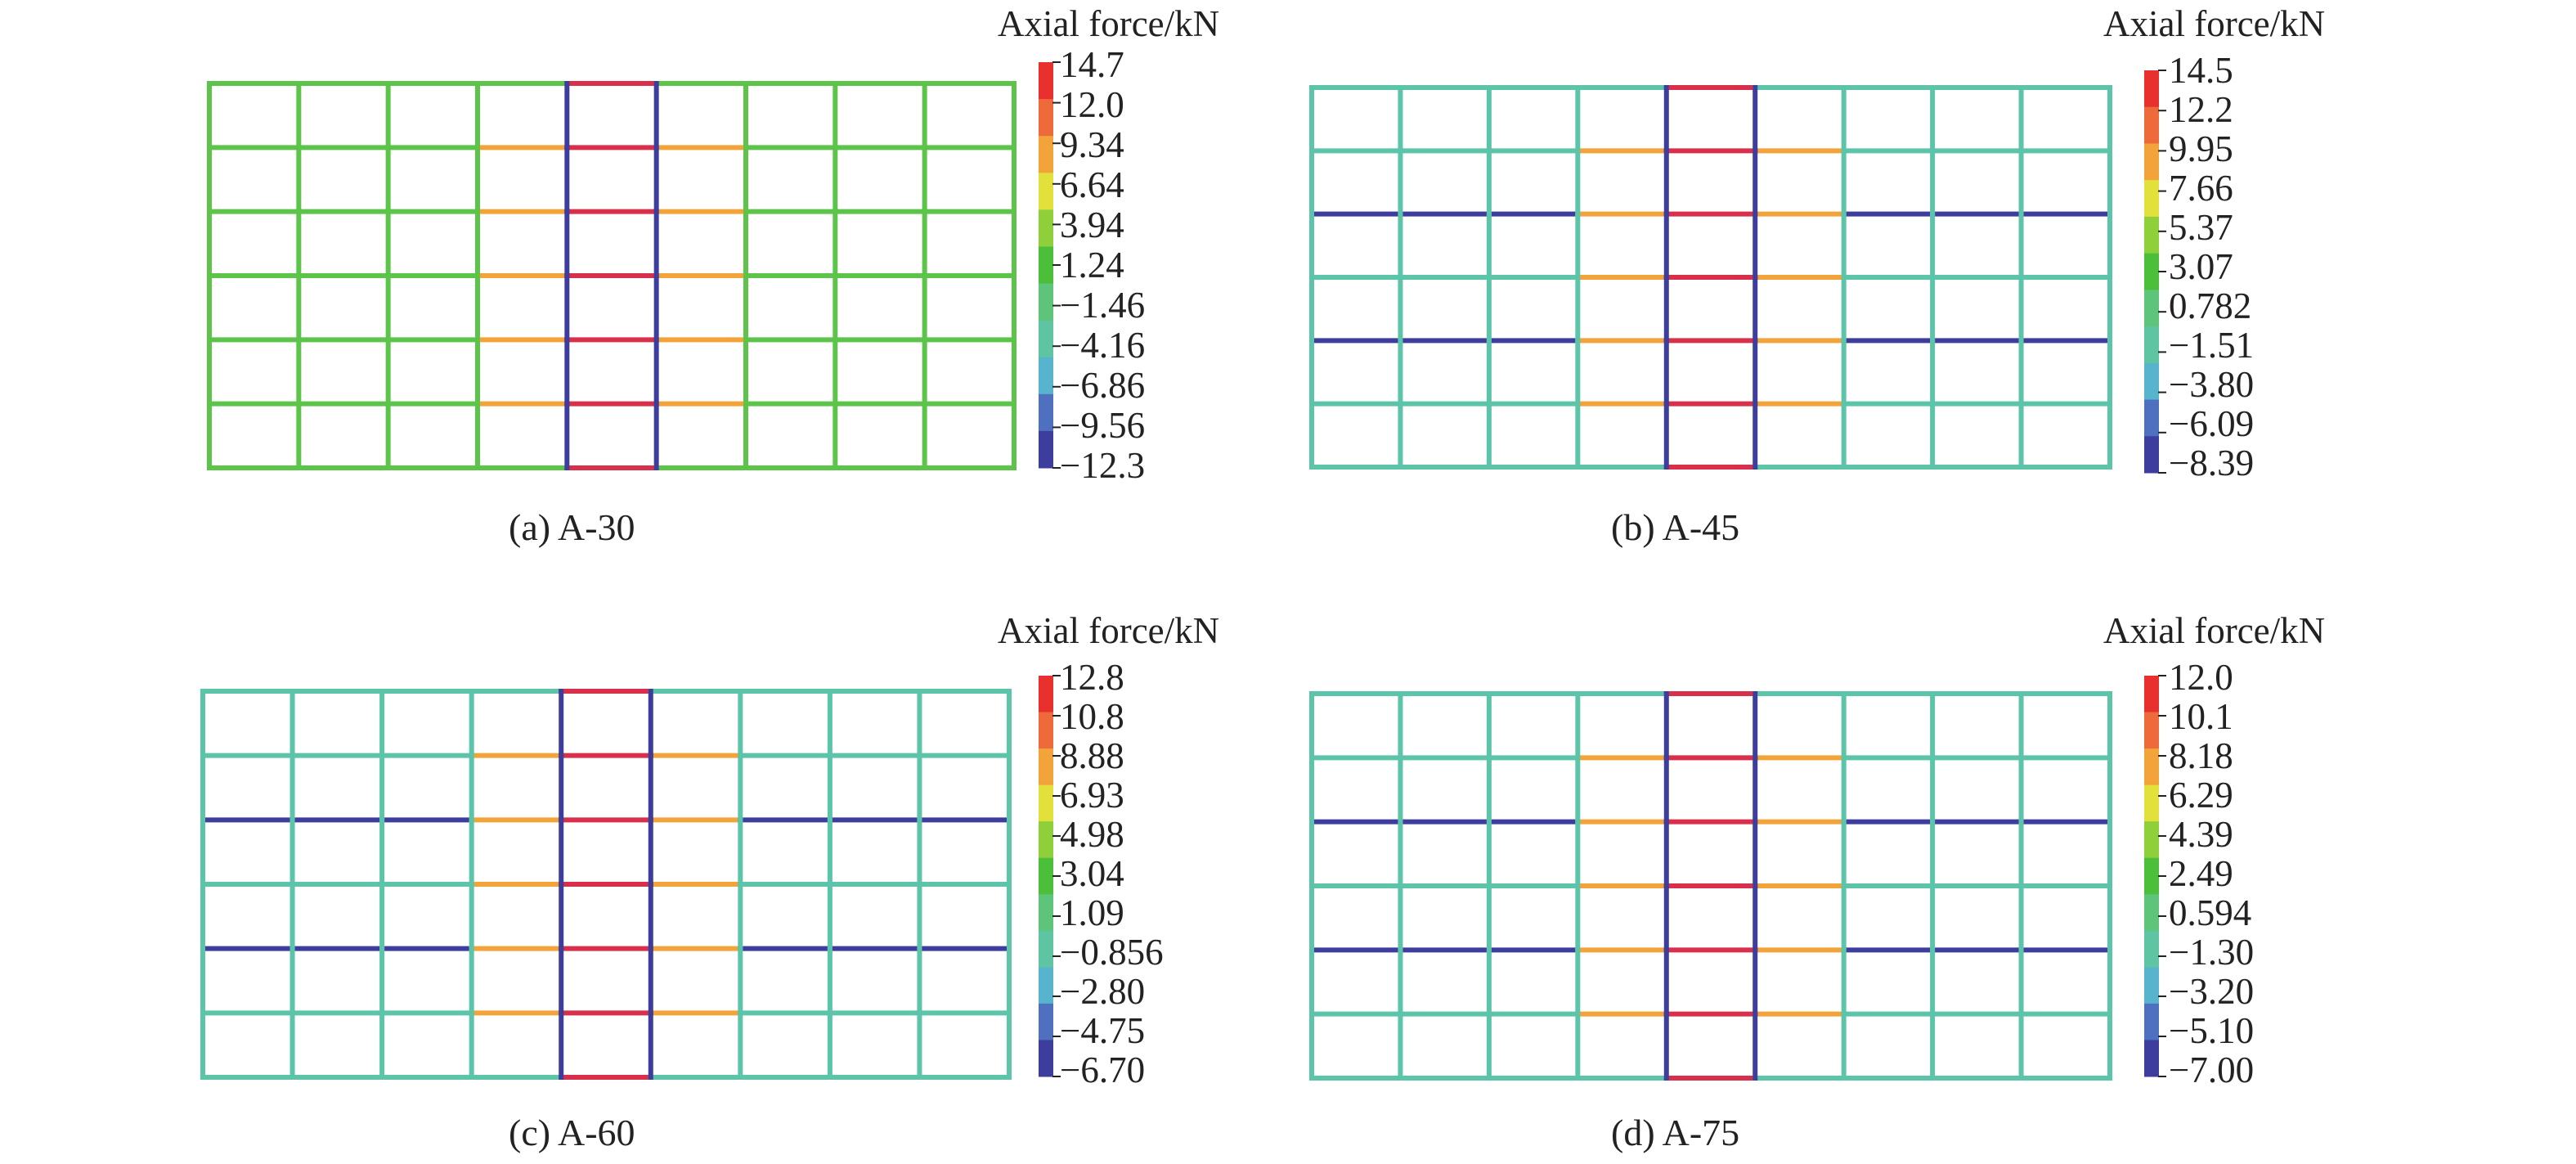  I want to click on frame-grid-c, so click(606, 885).